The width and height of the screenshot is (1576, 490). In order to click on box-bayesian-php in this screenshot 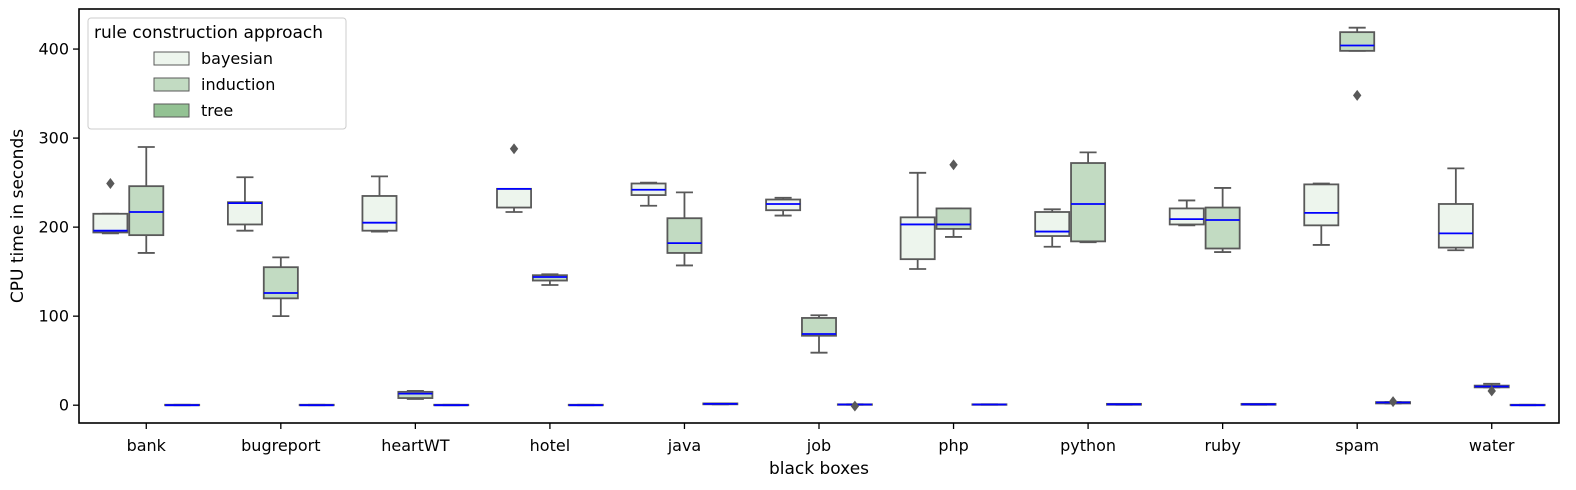, I will do `click(917, 220)`.